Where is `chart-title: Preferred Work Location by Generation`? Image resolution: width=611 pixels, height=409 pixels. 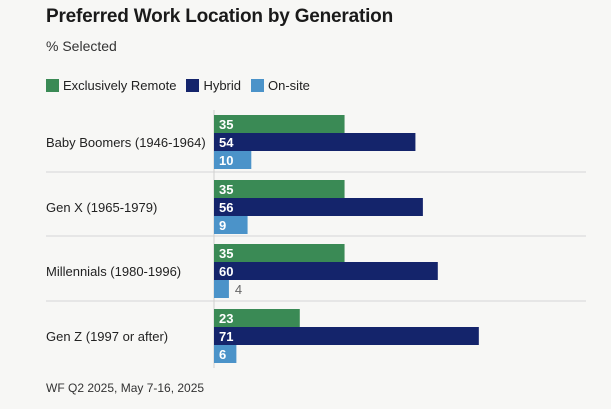
chart-title: Preferred Work Location by Generation is located at coordinates (219, 16).